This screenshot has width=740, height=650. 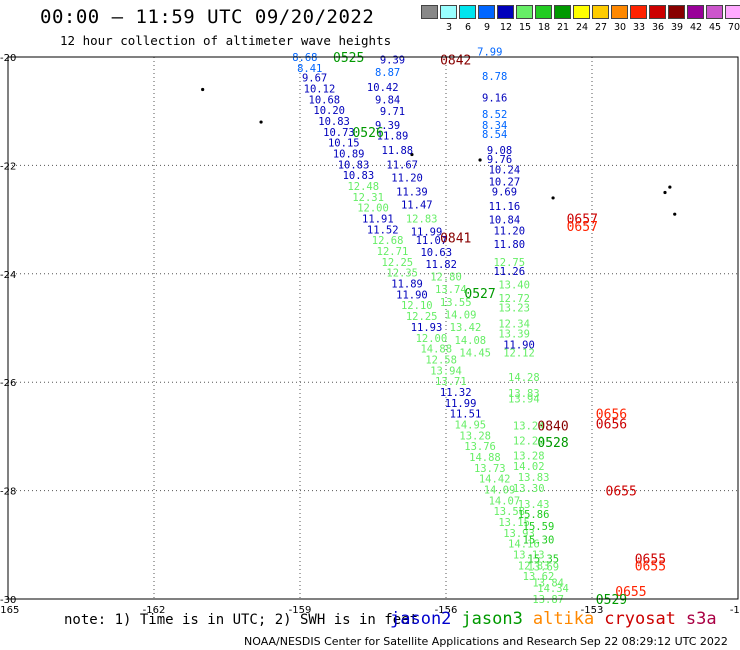 What do you see at coordinates (455, 61) in the screenshot?
I see `pass-time-label: 0842` at bounding box center [455, 61].